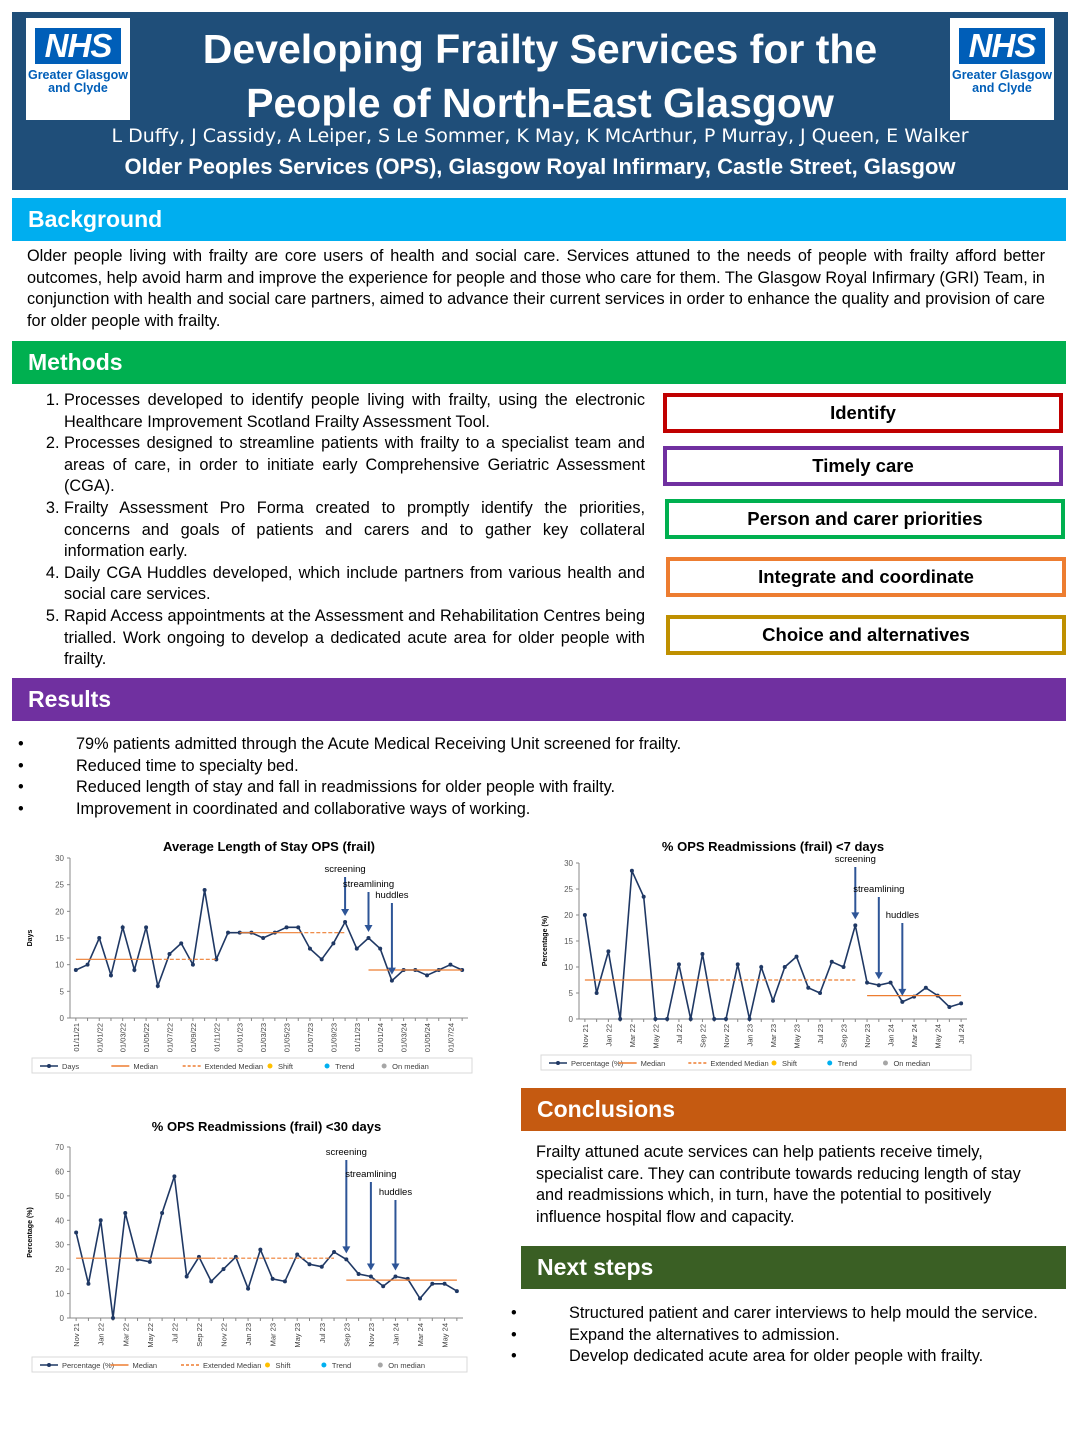 Image resolution: width=1080 pixels, height=1440 pixels. I want to click on x-tick-label: 01/03/22, so click(123, 1037).